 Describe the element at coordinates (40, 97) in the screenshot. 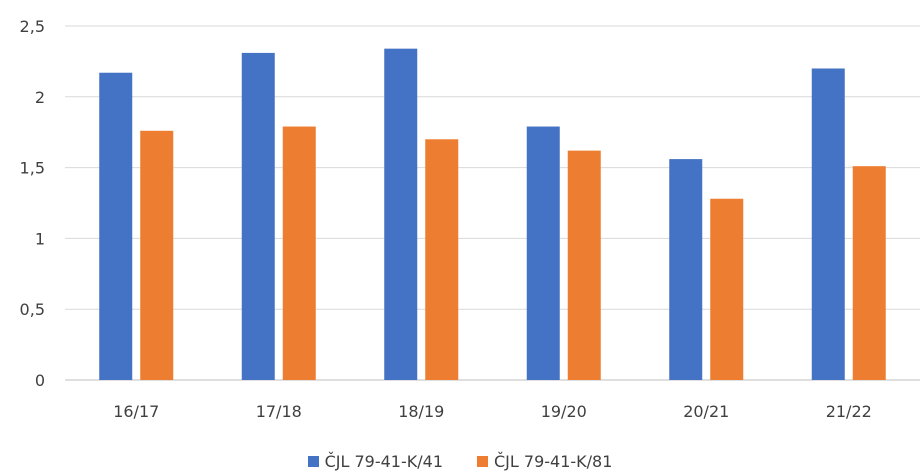

I see `y-tick-label: 2` at that location.